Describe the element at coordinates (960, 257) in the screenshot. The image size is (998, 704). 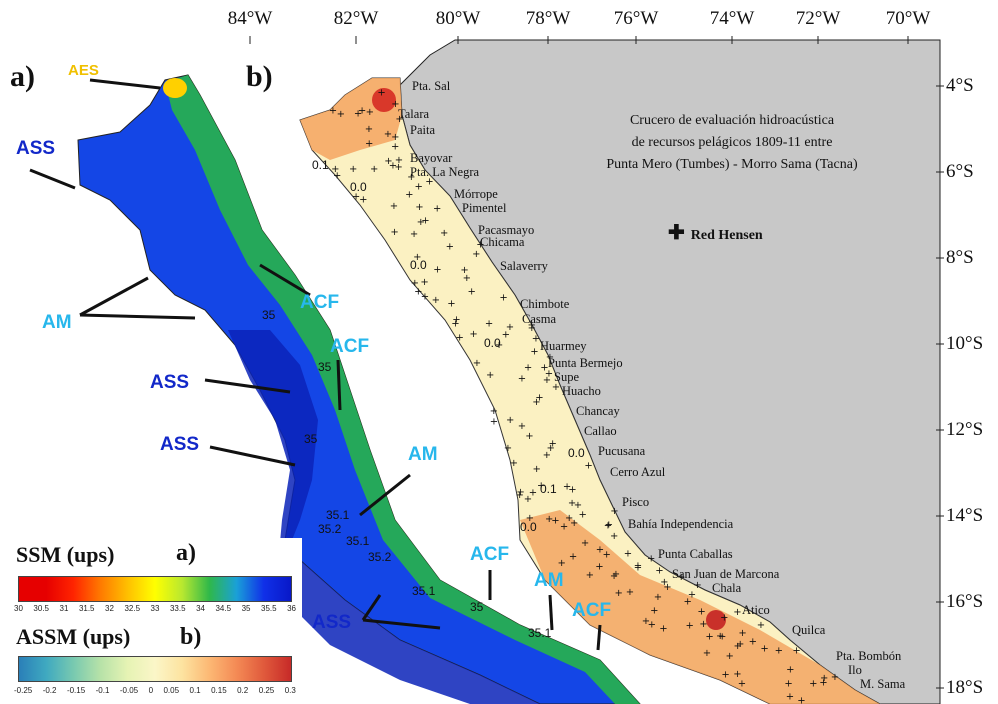
I see `lat-label: 8°S` at that location.